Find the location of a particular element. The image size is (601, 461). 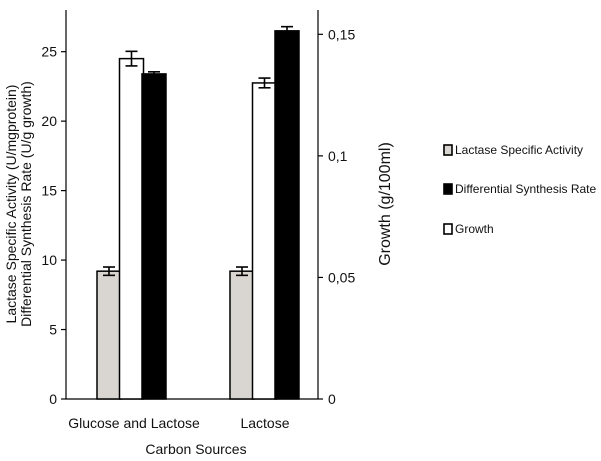

x-category-label: Lactose is located at coordinates (264, 423).